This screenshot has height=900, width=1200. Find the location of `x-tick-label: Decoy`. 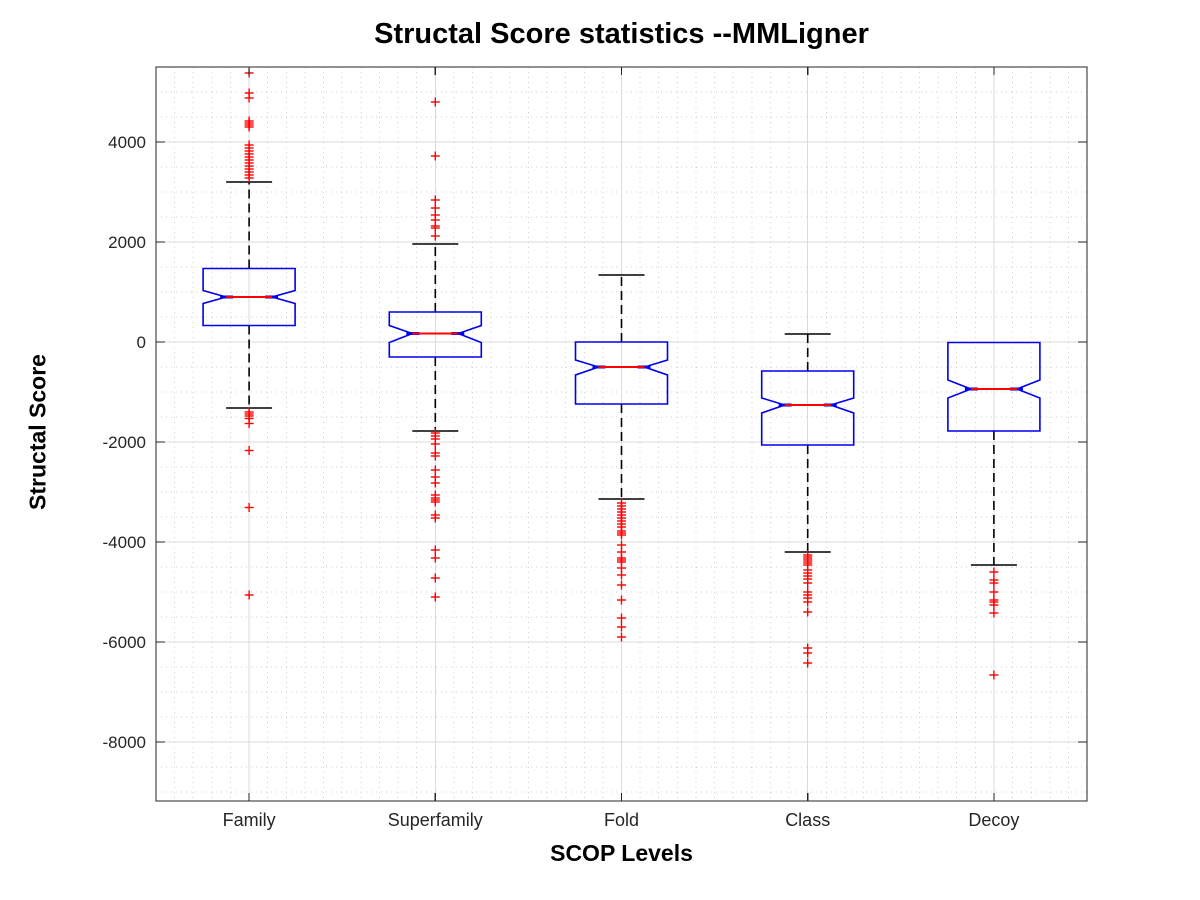

x-tick-label: Decoy is located at coordinates (993, 820).